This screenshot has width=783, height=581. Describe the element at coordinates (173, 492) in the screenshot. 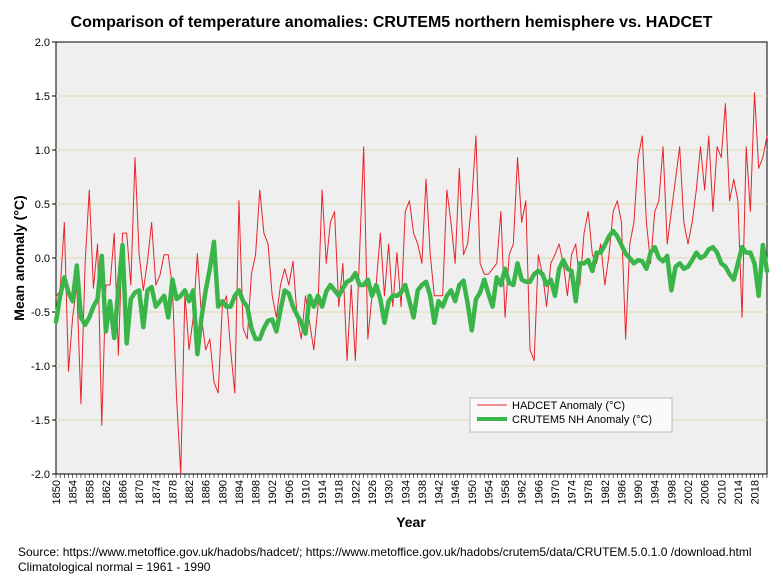

I see `x-tick-label: 1878` at that location.